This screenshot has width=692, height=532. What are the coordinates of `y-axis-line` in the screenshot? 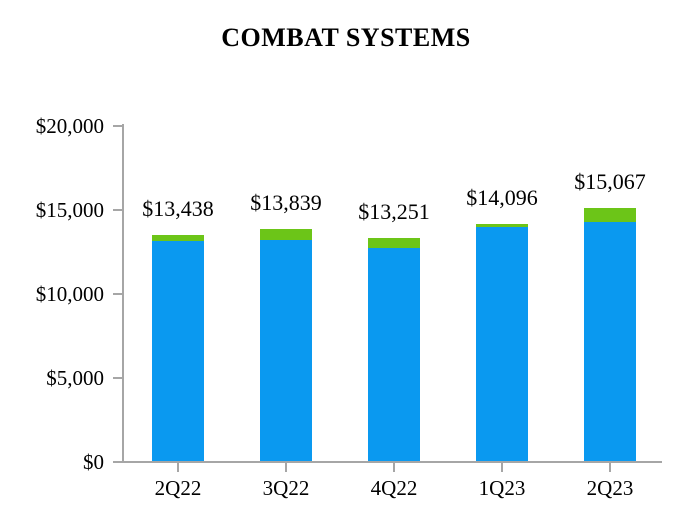 It's located at (123, 293).